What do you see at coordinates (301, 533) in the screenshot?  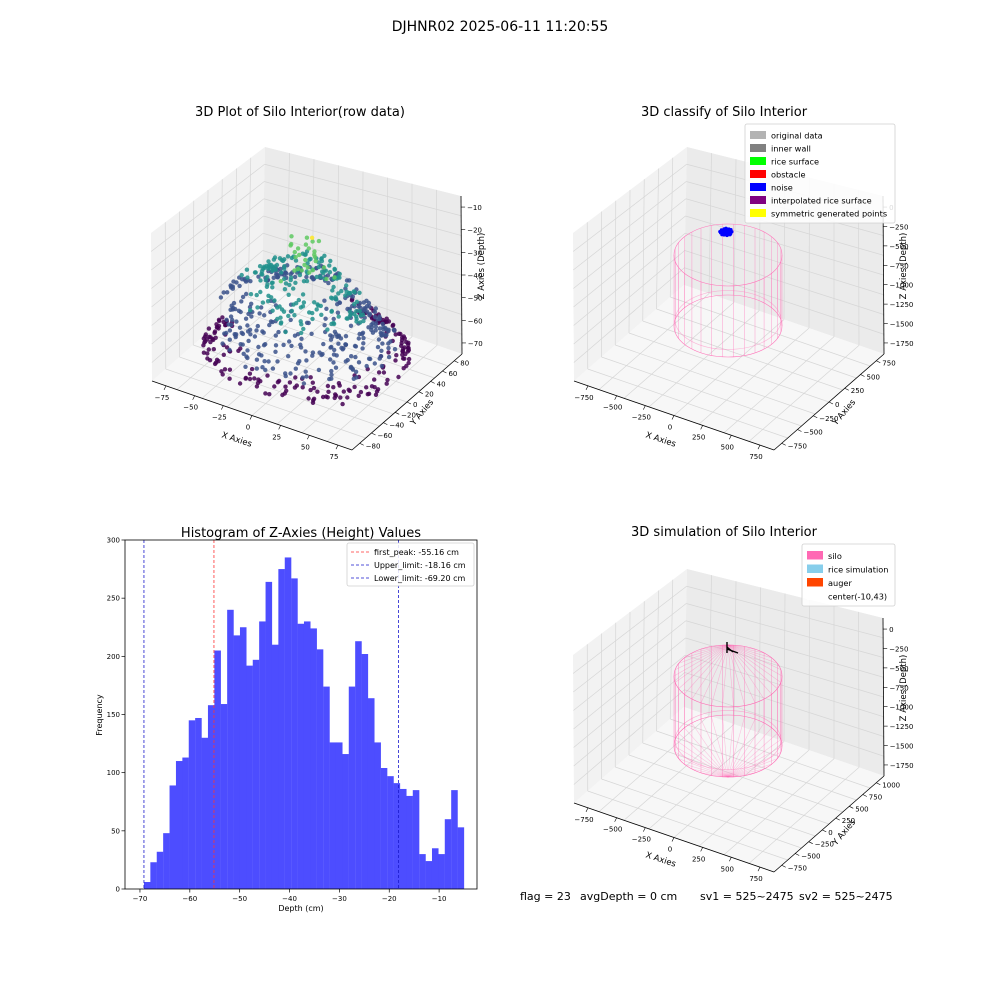 I see `hist-title: Histogram of Z-Axies (Height) Values` at bounding box center [301, 533].